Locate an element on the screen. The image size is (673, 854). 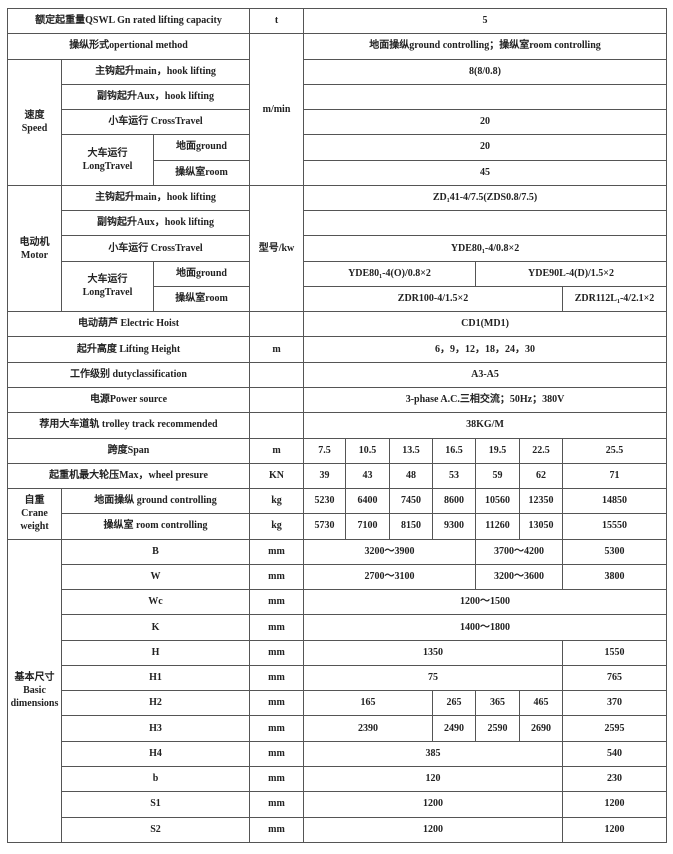
dim-label: Wc is located at coordinates (155, 602).